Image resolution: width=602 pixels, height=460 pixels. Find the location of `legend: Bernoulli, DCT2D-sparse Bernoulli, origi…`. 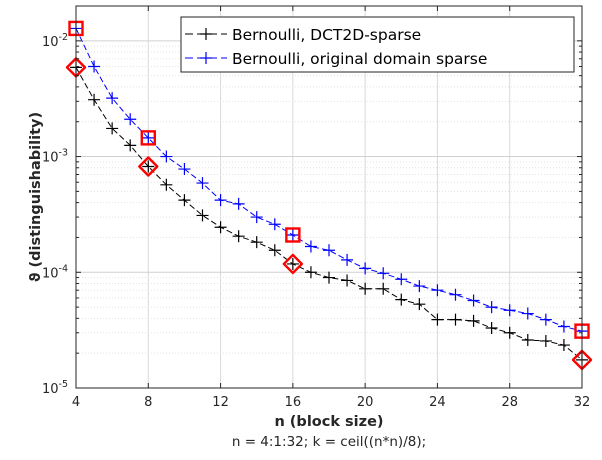

legend: Bernoulli, DCT2D-sparse Bernoulli, origi… is located at coordinates (377, 44).